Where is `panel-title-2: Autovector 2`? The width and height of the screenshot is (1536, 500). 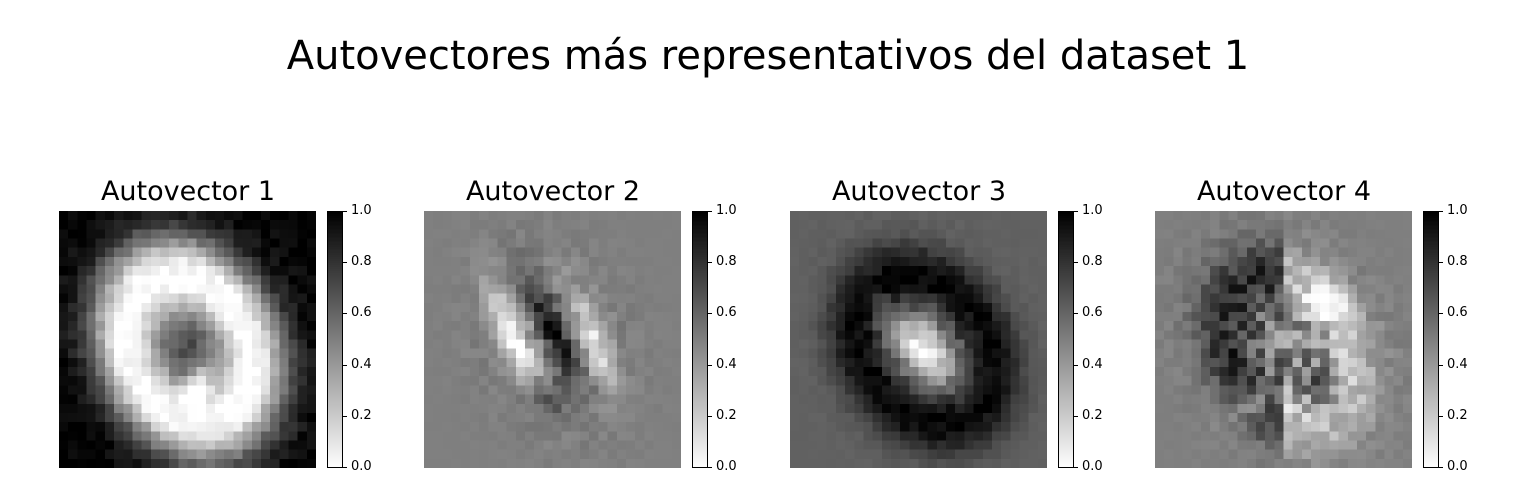
panel-title-2: Autovector 2 is located at coordinates (553, 191).